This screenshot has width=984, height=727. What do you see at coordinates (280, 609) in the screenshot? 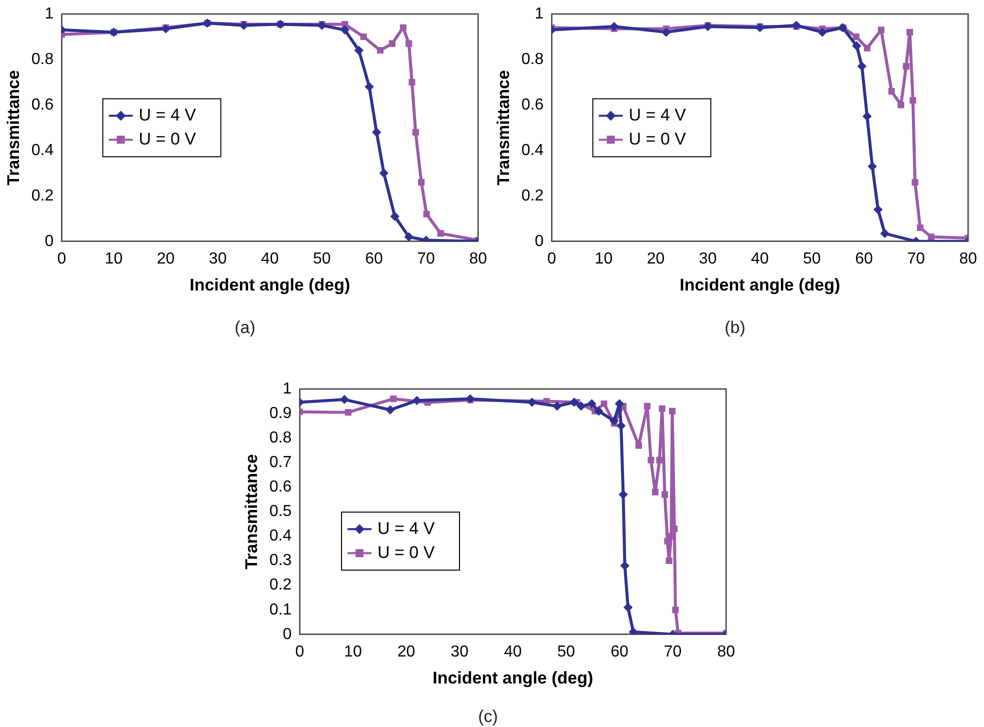
I see `y-tick-label: 0.1` at bounding box center [280, 609].